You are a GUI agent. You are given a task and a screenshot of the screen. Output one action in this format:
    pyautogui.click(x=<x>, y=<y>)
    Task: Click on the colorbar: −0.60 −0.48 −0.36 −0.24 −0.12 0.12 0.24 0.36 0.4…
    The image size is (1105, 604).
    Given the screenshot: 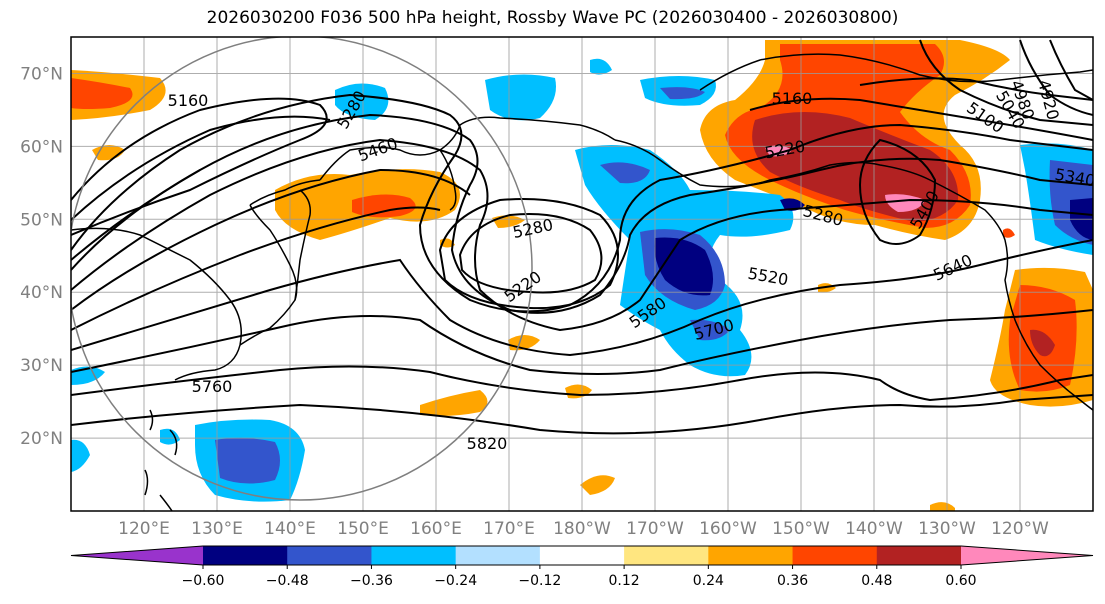 What is the action you would take?
    pyautogui.click(x=582, y=567)
    